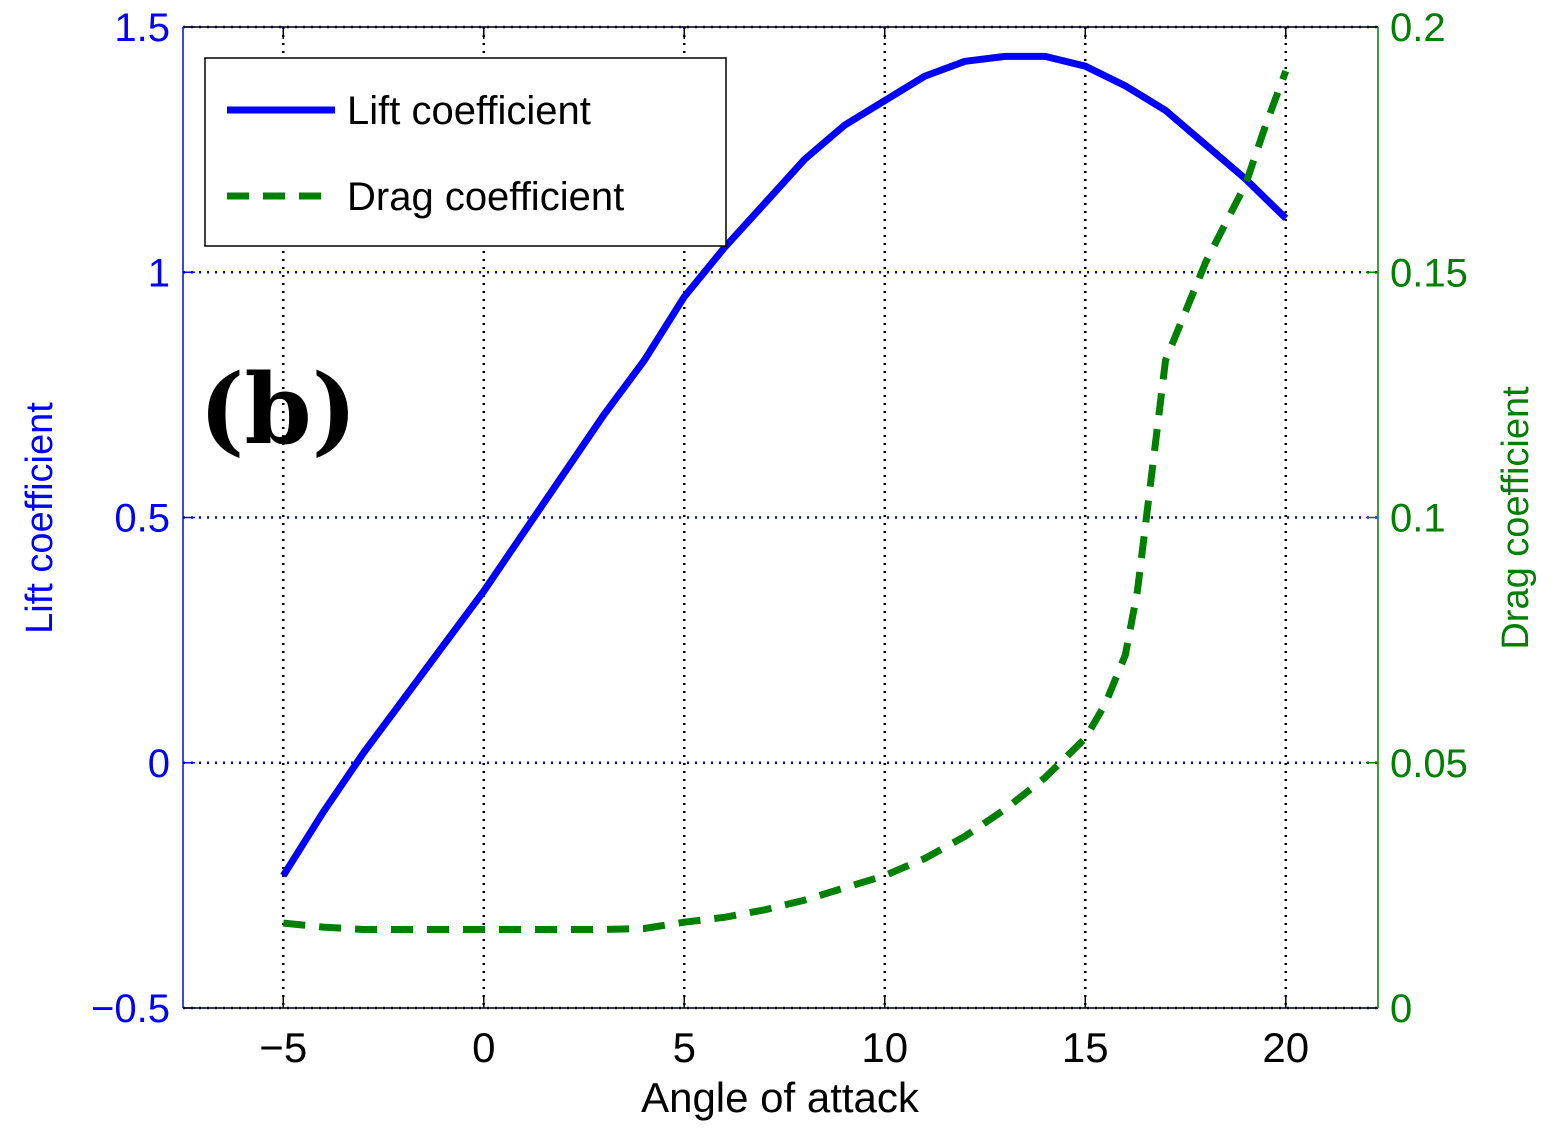 The image size is (1552, 1129). I want to click on y-tick-label-left: 0, so click(159, 764).